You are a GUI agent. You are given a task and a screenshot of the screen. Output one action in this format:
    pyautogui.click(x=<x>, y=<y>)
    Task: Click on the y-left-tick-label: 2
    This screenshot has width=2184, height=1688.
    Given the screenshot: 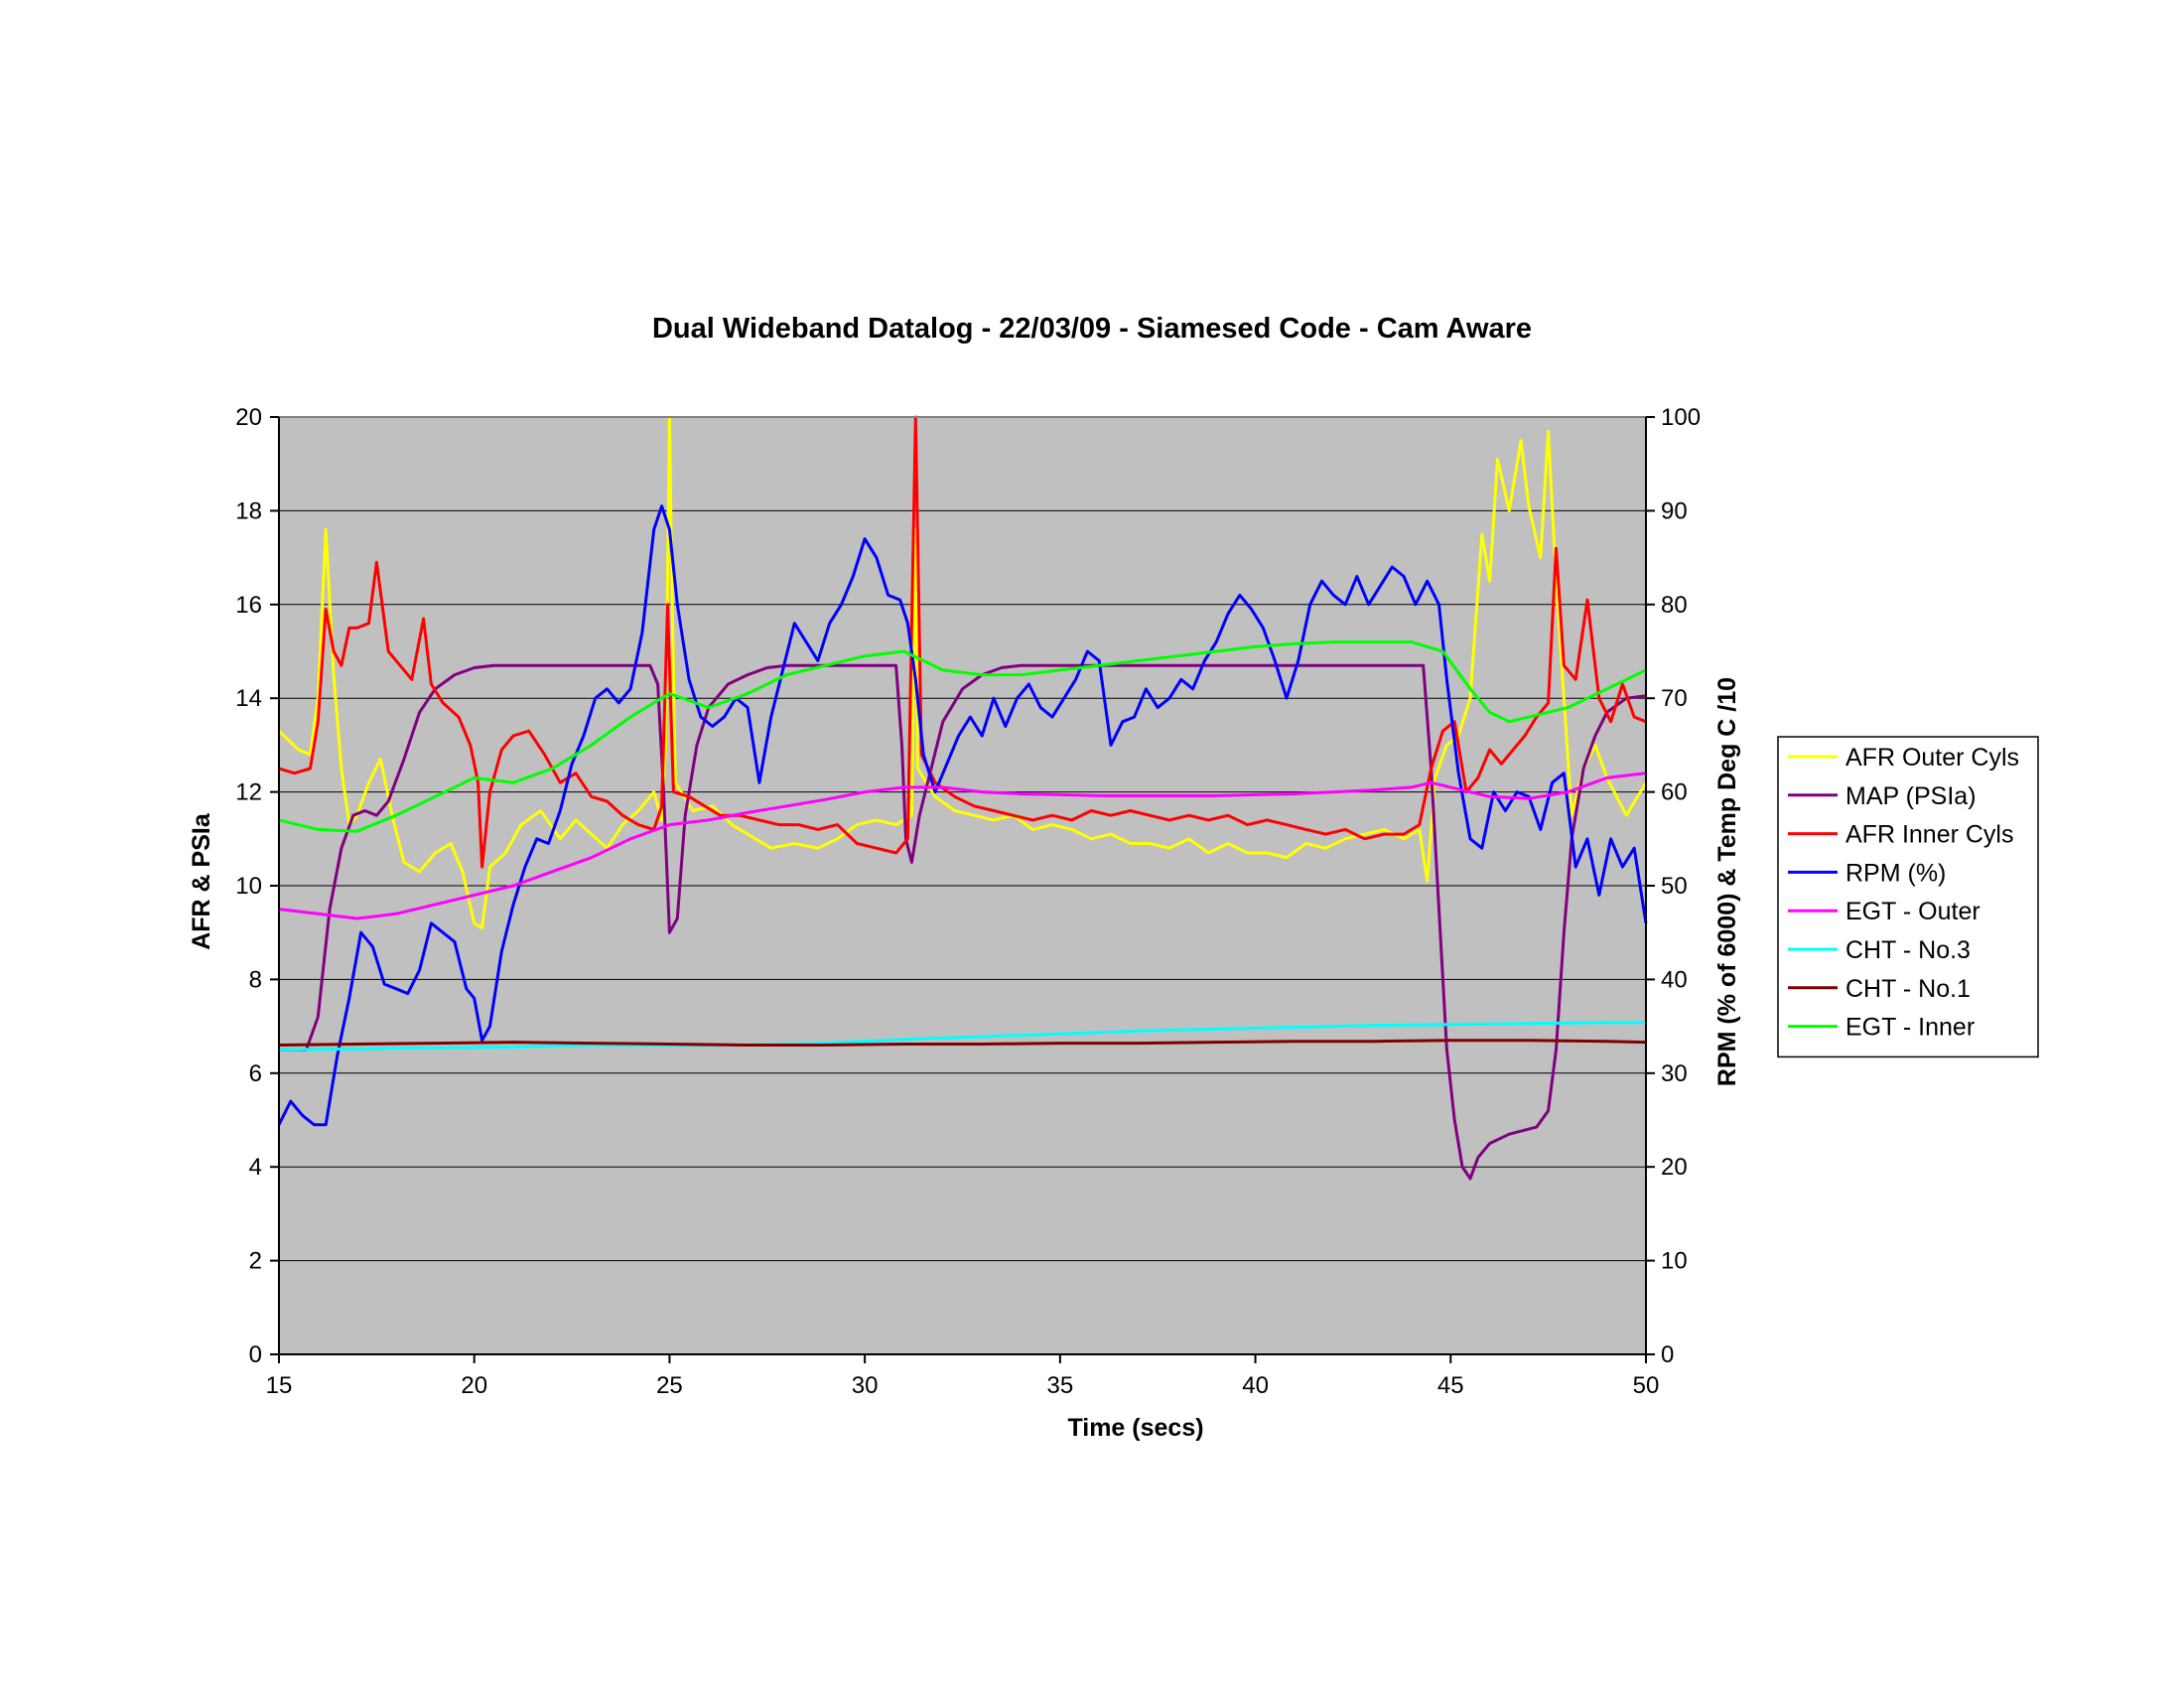 What is the action you would take?
    pyautogui.click(x=255, y=1261)
    